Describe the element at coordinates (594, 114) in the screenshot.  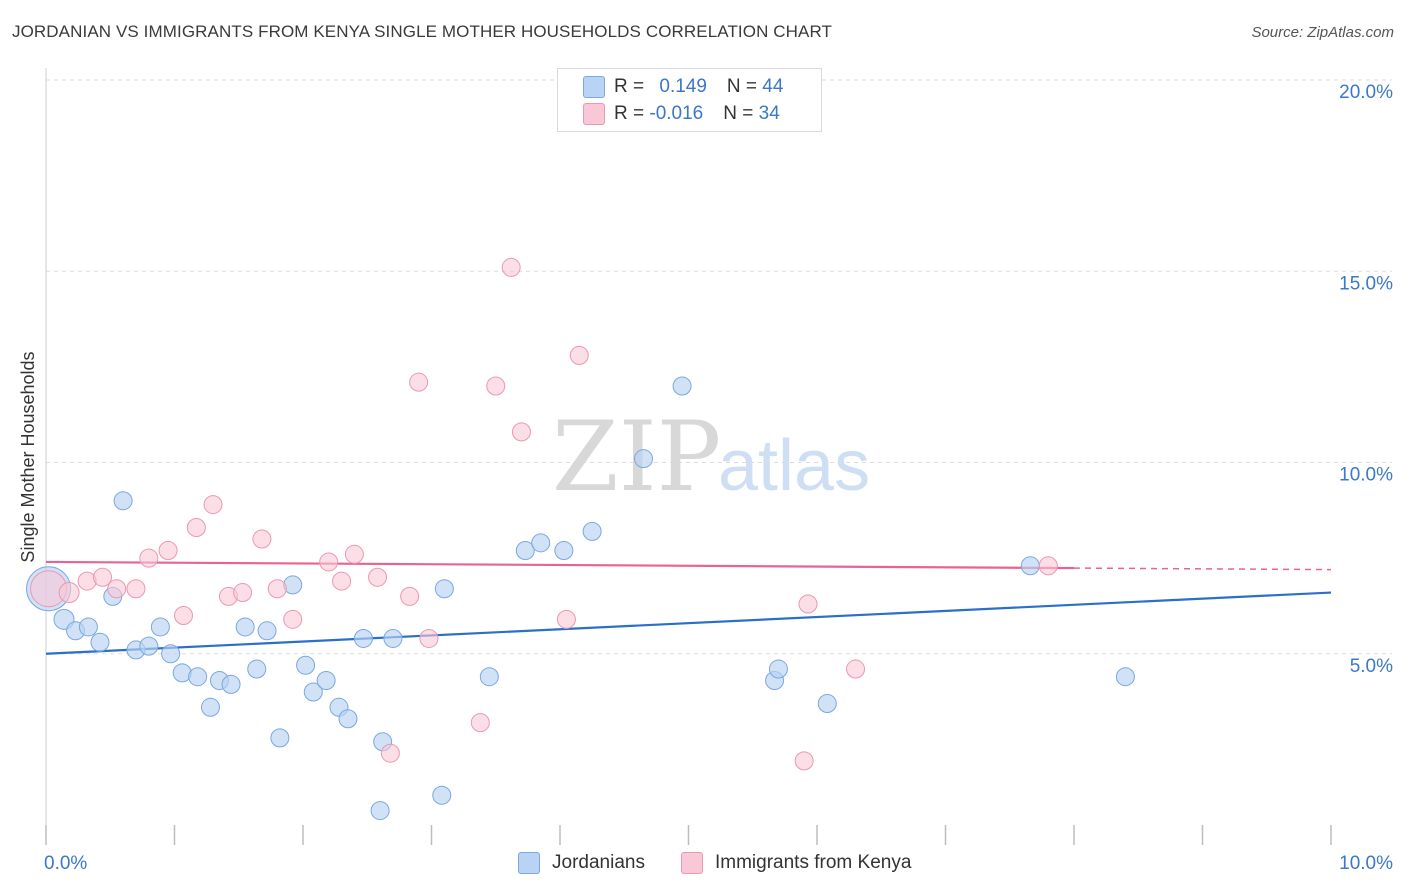
I see `legend-swatch-pink` at that location.